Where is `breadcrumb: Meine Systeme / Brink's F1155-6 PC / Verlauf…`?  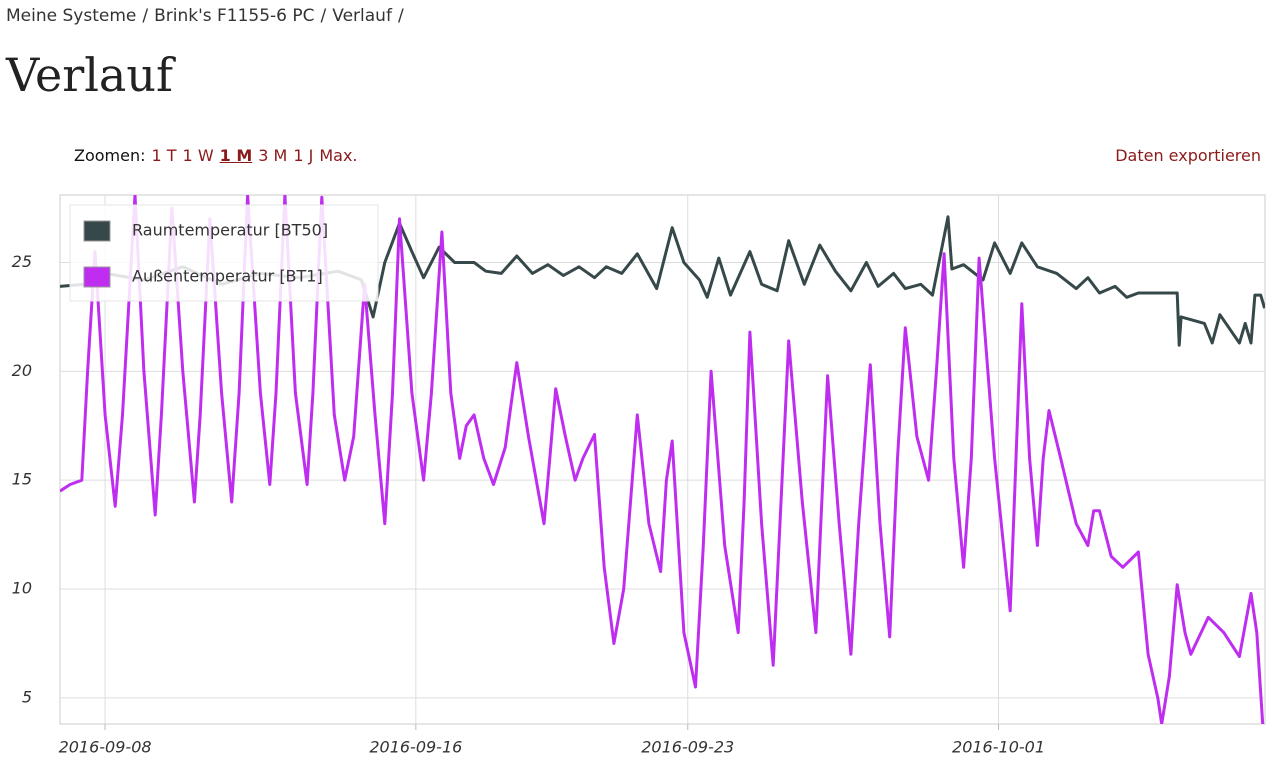 breadcrumb: Meine Systeme / Brink's F1155-6 PC / Verlauf… is located at coordinates (208, 16).